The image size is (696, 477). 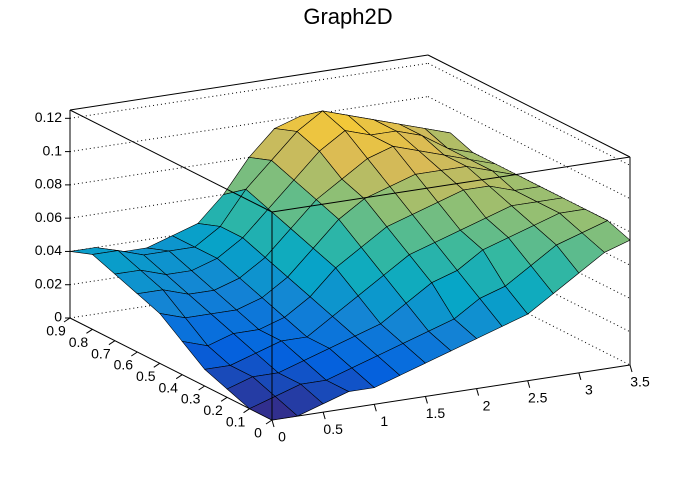 I want to click on z-tick-label: 0.04, so click(x=48, y=250).